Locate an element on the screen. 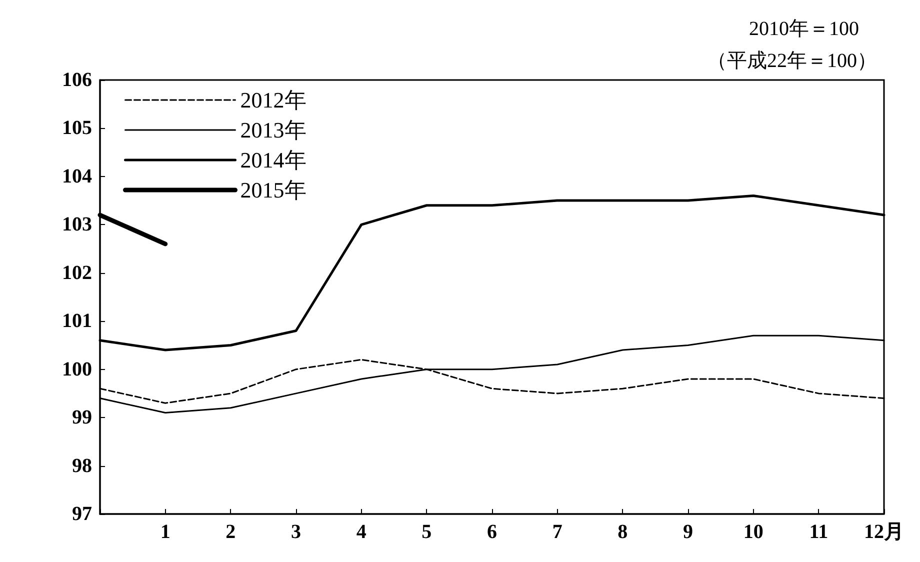 The image size is (920, 562). x-tick-label: 8 is located at coordinates (623, 532).